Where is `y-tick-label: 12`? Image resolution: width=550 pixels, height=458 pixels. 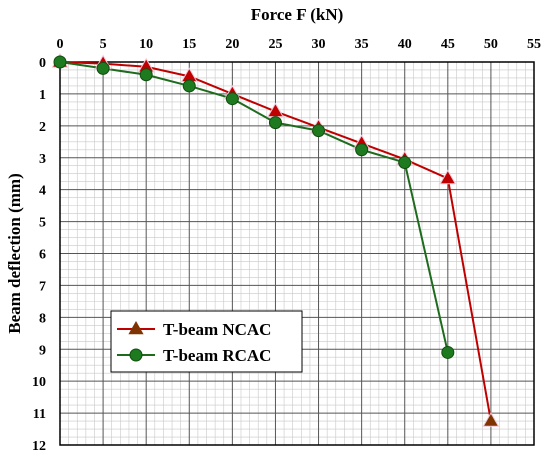 y-tick-label: 12 is located at coordinates (39, 446).